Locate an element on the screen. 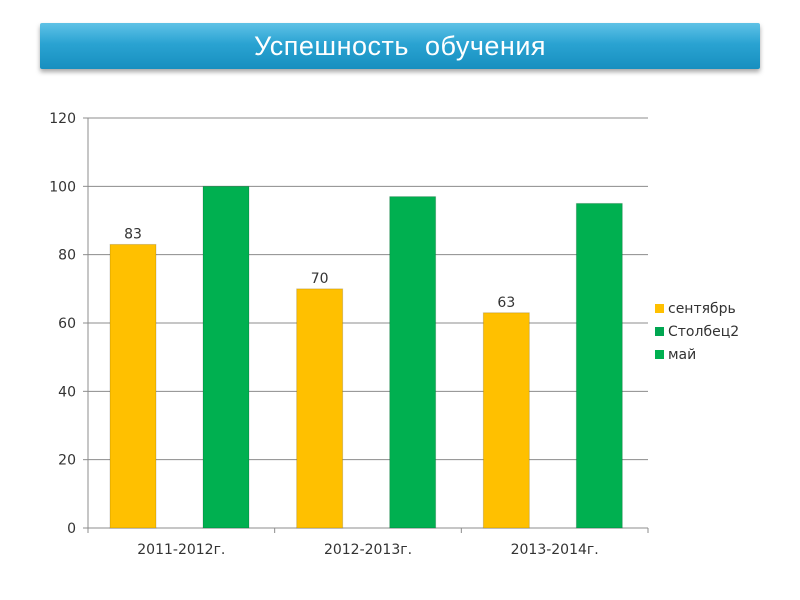 The image size is (800, 600). y-tick-label: 120 is located at coordinates (62, 119).